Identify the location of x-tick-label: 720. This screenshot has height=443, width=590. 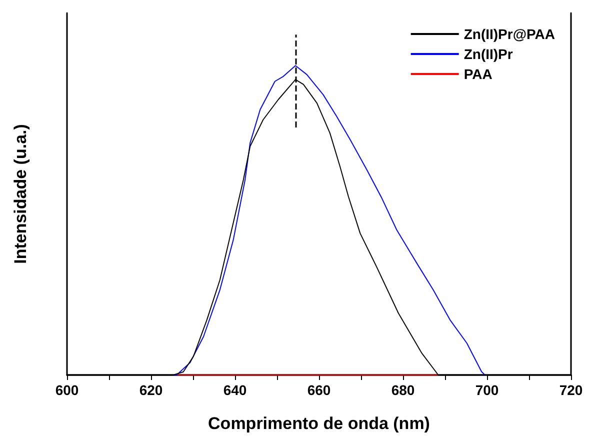
(571, 390).